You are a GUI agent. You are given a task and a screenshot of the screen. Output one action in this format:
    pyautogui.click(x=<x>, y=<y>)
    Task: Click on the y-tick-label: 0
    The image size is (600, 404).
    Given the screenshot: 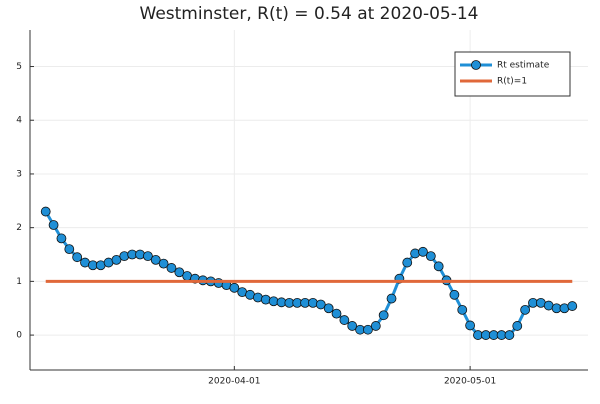 What is the action you would take?
    pyautogui.click(x=19, y=336)
    